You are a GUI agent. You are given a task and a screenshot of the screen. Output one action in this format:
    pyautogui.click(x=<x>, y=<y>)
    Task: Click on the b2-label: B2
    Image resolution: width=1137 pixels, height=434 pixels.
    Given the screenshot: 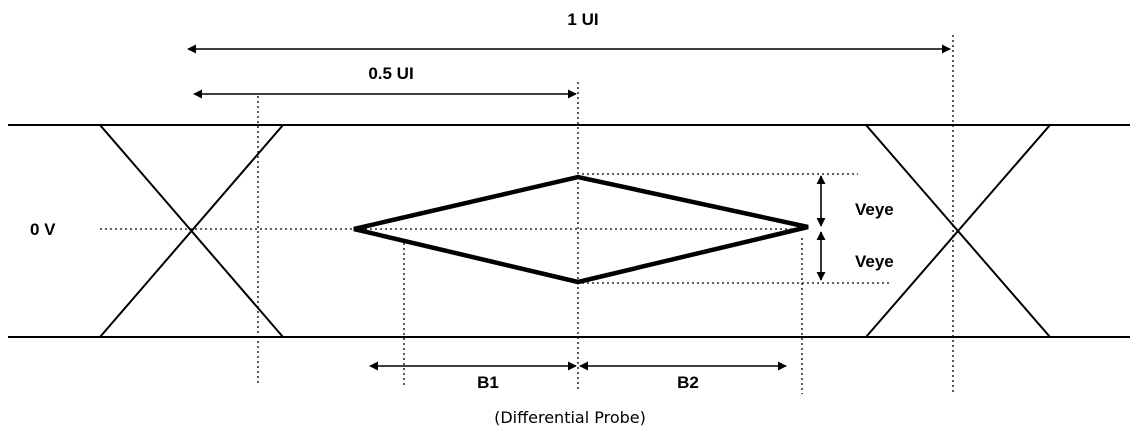 What is the action you would take?
    pyautogui.click(x=688, y=382)
    